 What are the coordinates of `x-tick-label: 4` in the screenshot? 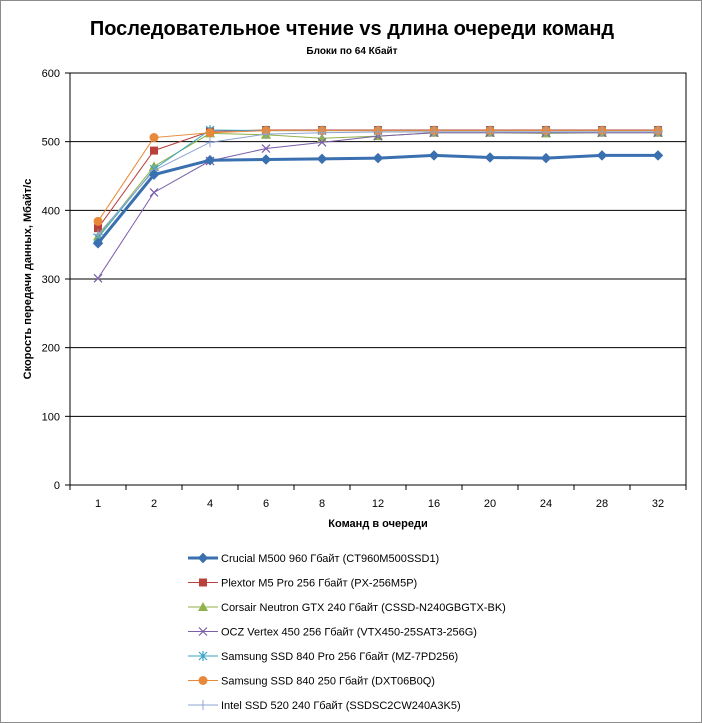 It's located at (210, 504).